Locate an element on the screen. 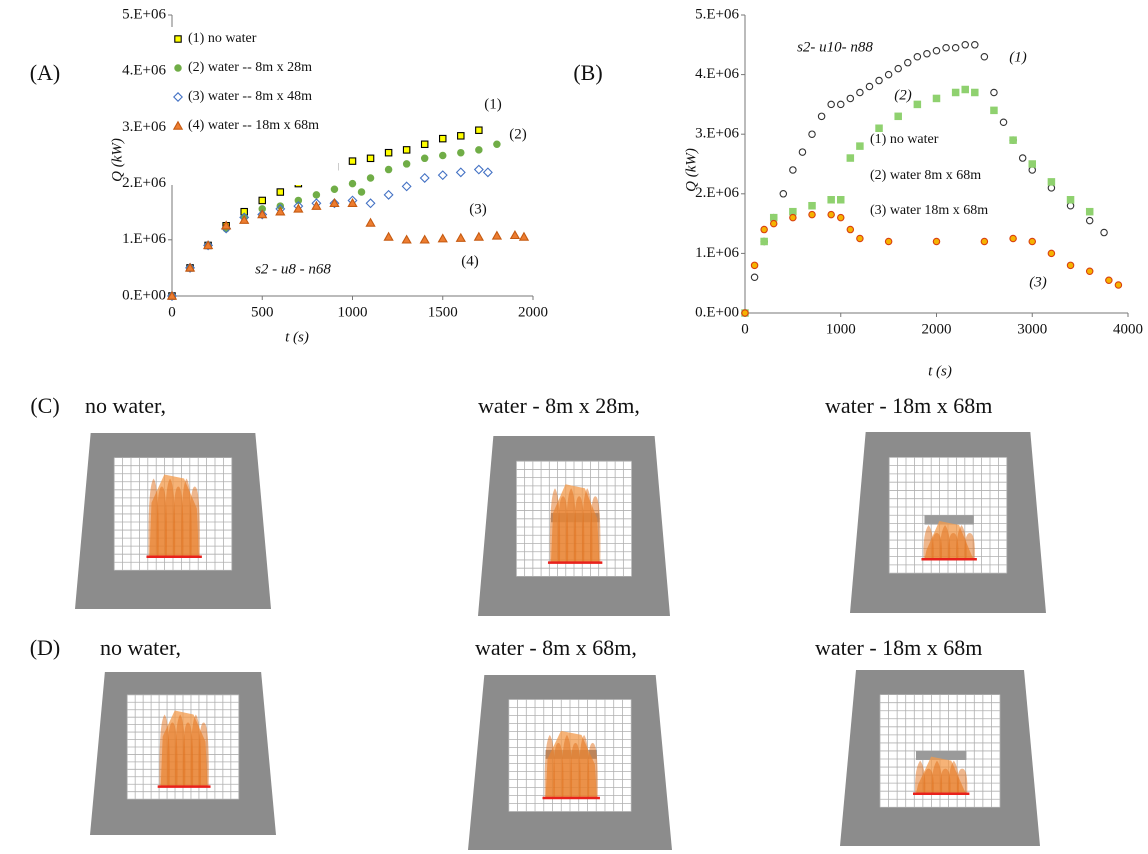  panel-label: (B) is located at coordinates (587, 72).